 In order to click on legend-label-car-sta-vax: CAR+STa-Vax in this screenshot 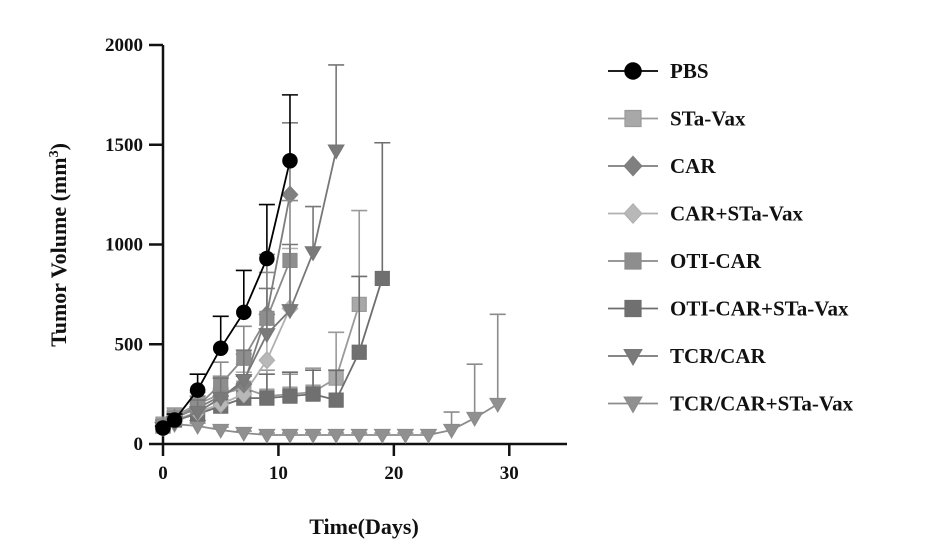, I will do `click(736, 214)`.